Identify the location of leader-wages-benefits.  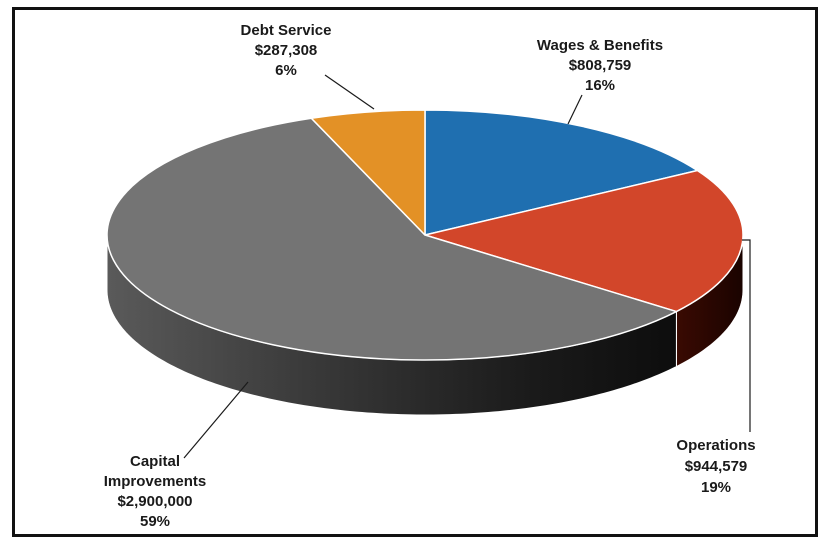
(575, 109).